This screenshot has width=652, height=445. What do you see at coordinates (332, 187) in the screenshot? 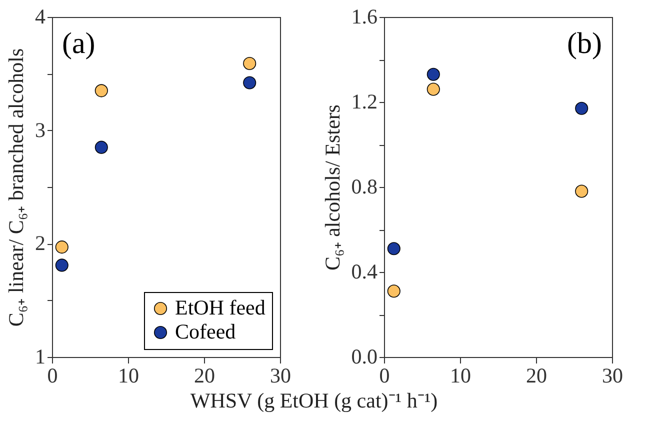
I see `y-axis-title: C₆₊ alcohols/ Esters` at bounding box center [332, 187].